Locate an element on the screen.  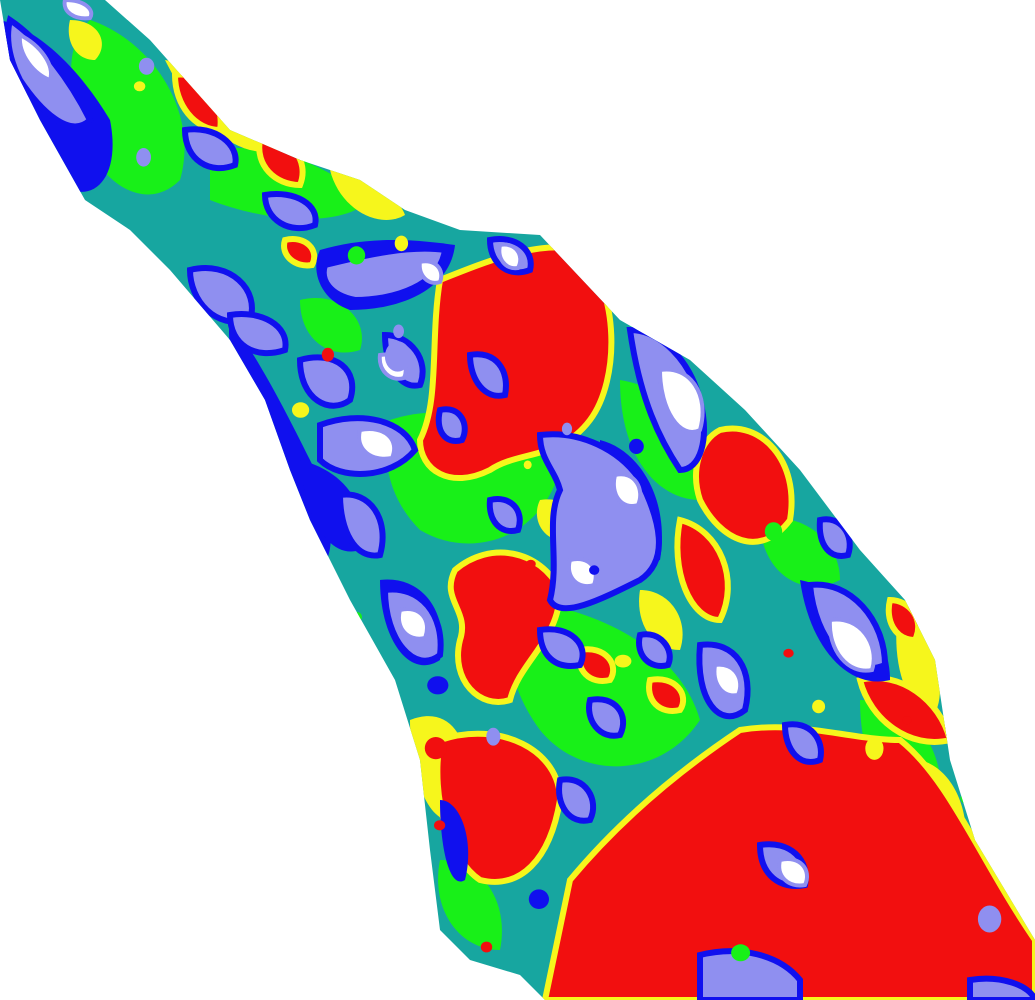
zone-blue is located at coordinates (454, 841).